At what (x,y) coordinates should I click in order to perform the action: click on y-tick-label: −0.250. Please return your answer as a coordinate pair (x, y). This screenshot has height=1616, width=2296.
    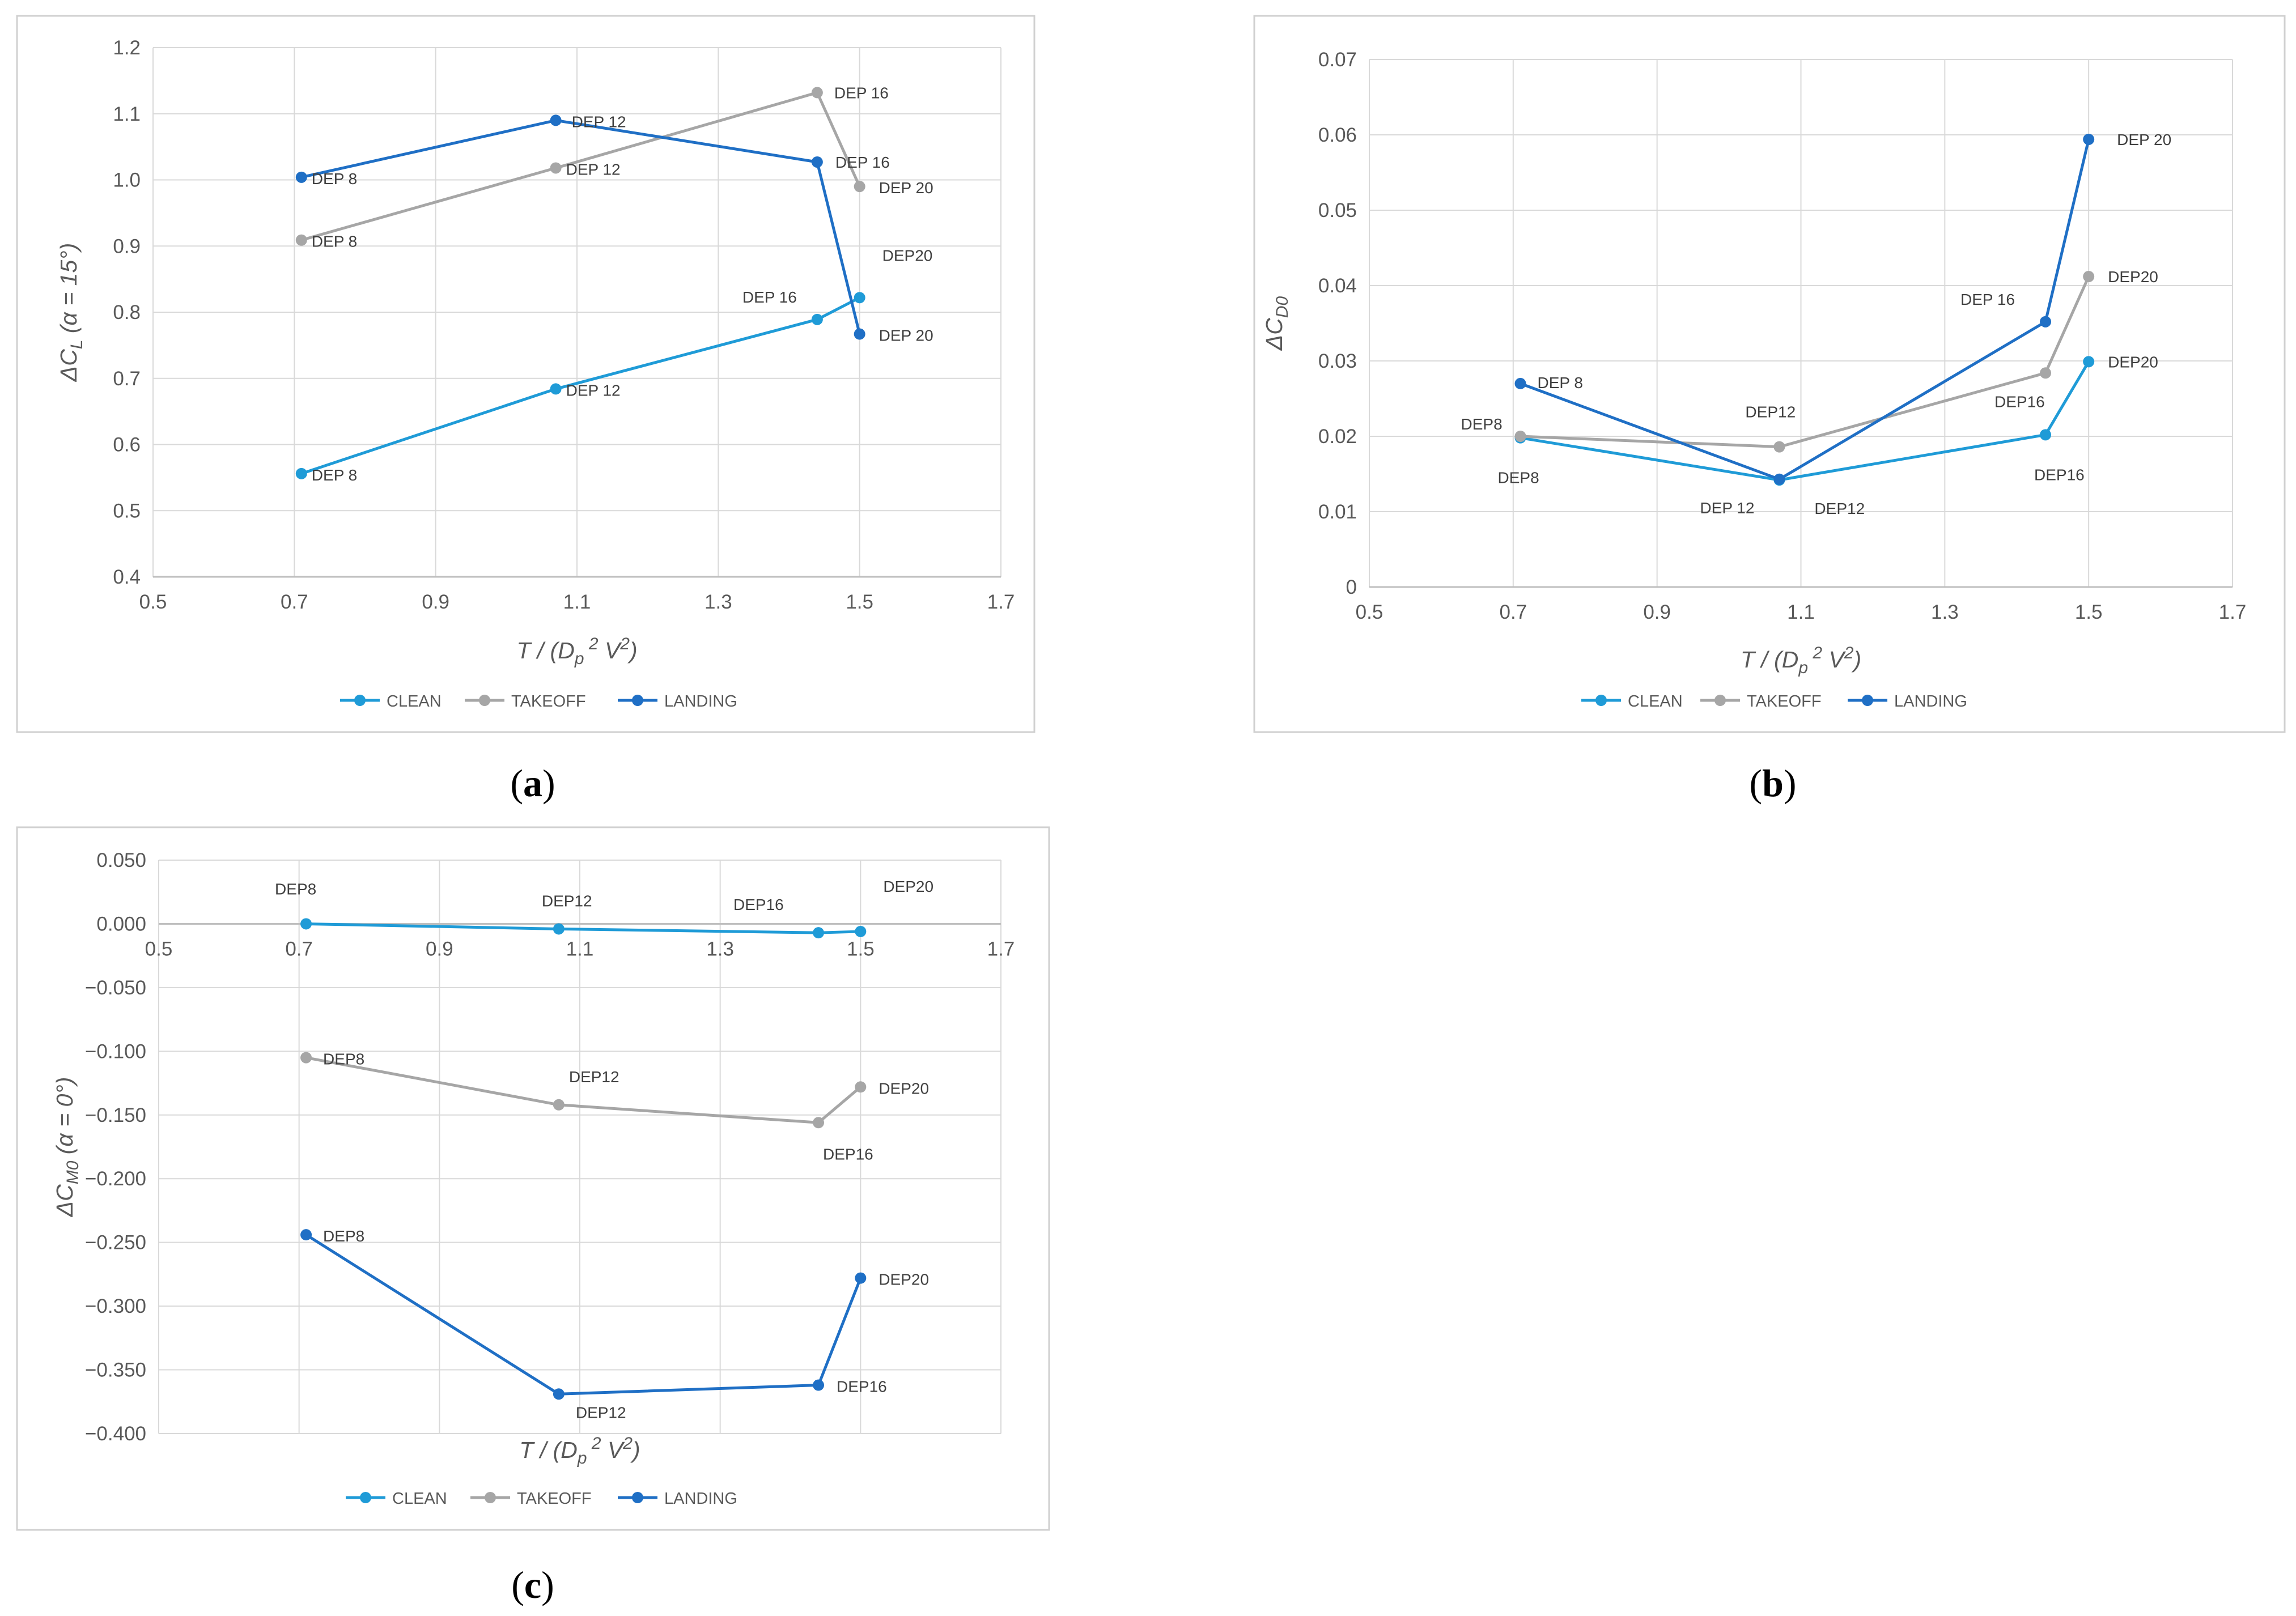
    Looking at the image, I should click on (116, 1243).